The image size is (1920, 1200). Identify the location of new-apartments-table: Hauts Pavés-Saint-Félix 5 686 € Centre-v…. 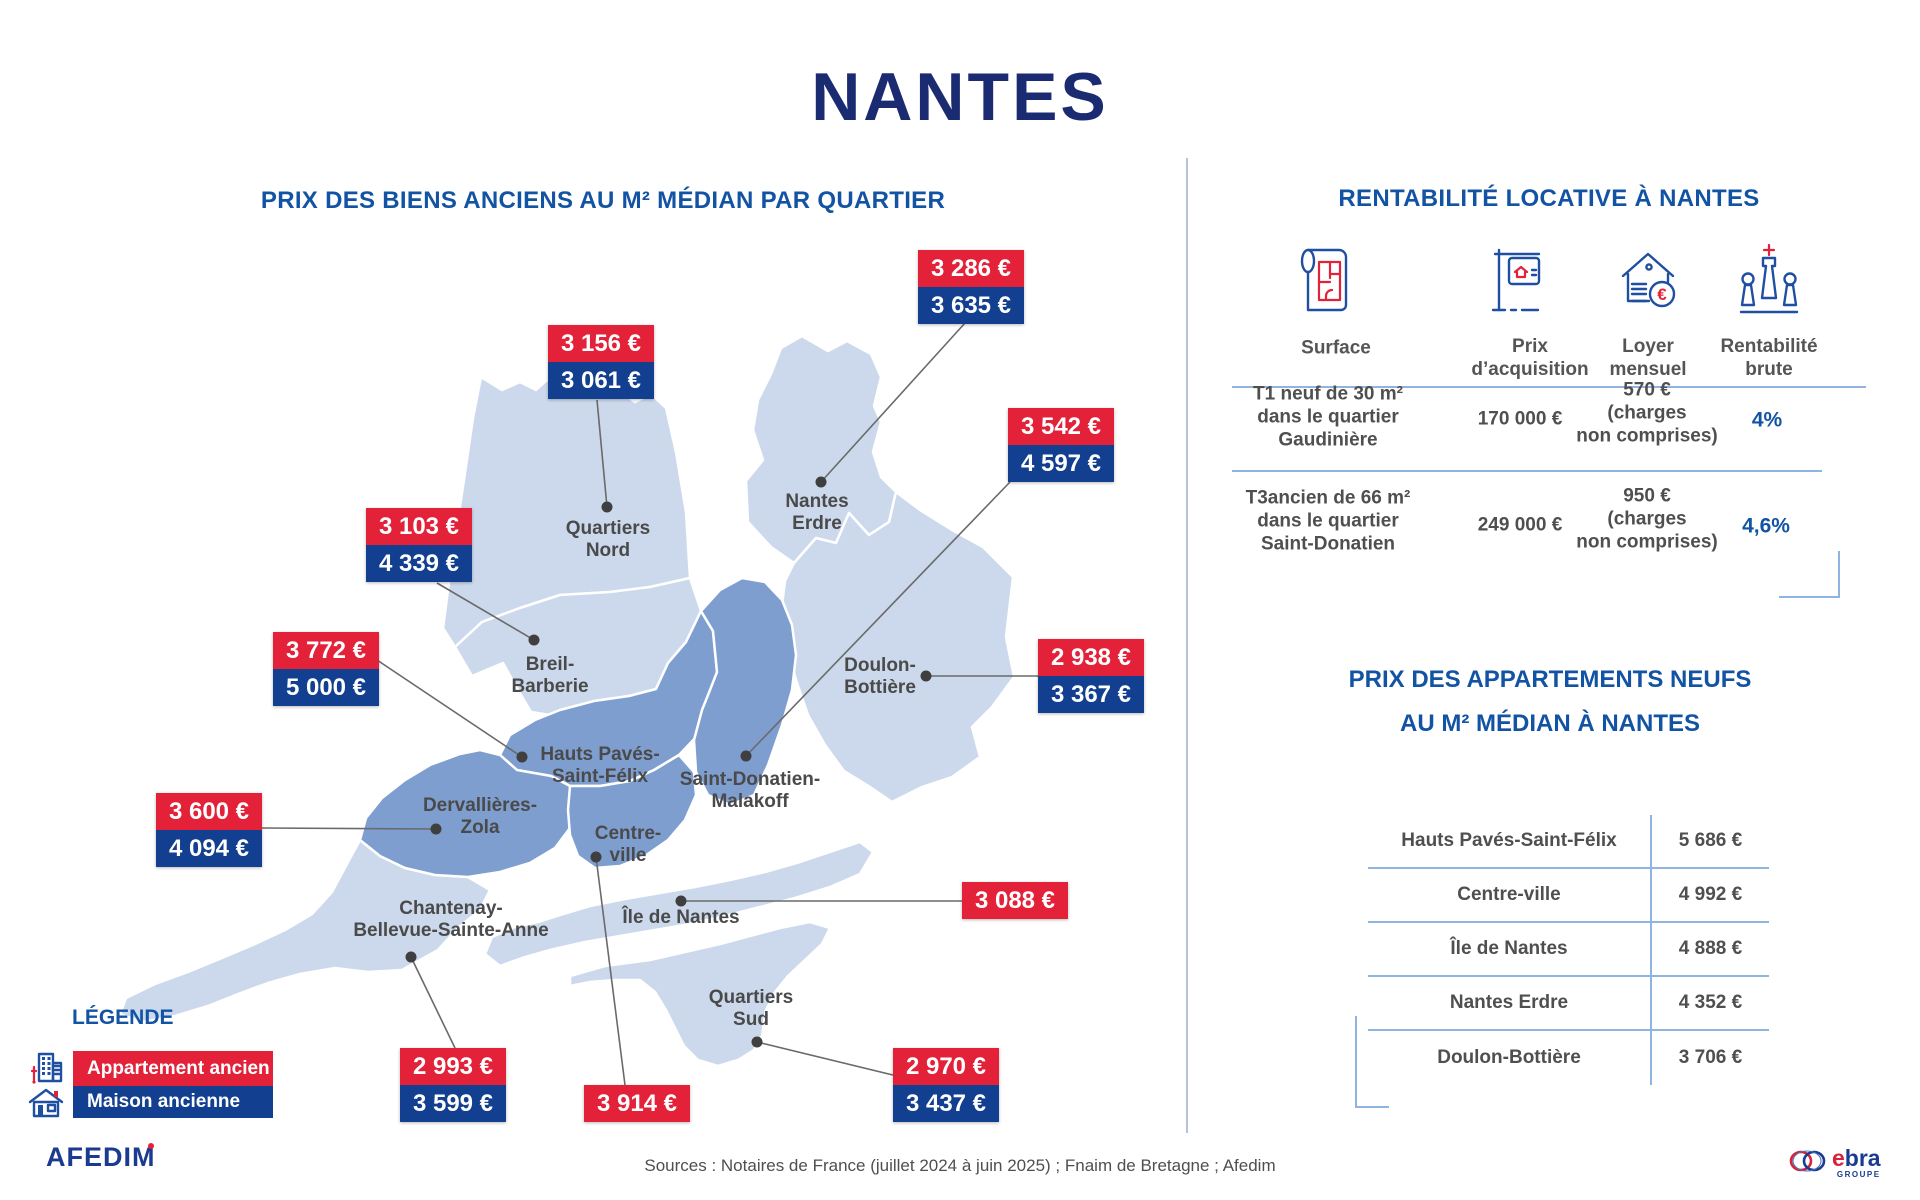
(1568, 950).